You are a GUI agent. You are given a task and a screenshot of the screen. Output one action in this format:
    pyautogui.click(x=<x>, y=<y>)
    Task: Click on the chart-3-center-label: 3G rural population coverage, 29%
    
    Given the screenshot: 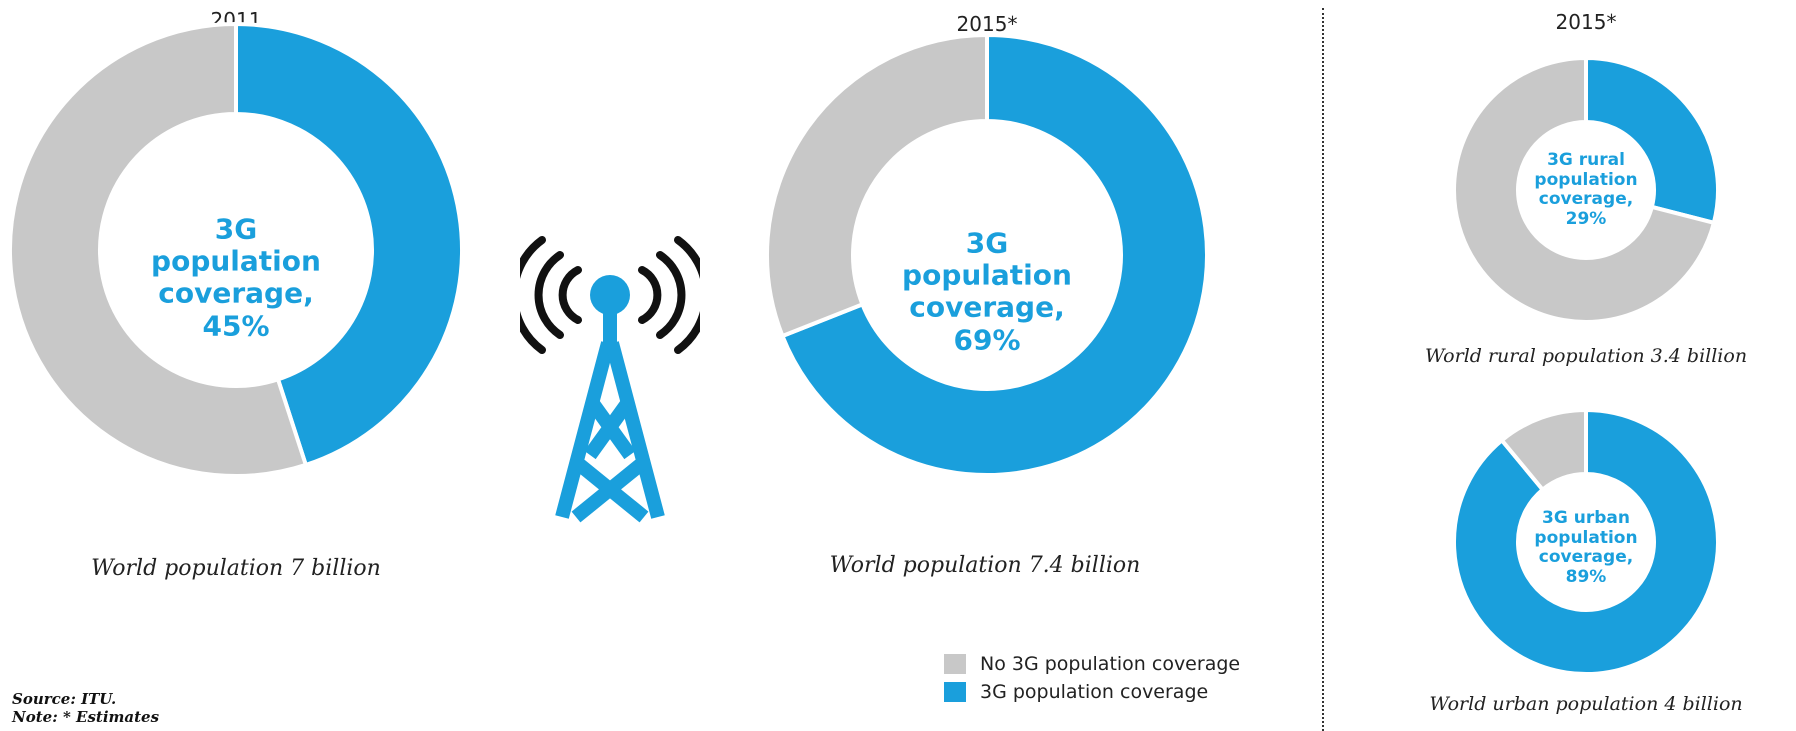 What is the action you would take?
    pyautogui.click(x=1586, y=189)
    